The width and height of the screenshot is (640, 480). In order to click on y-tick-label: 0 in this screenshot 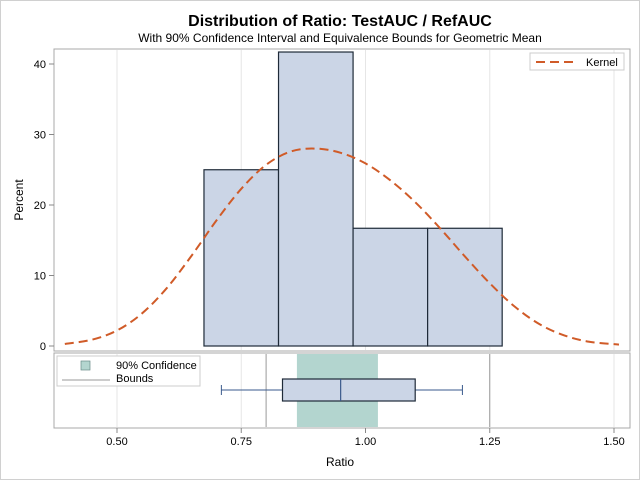, I will do `click(43, 347)`.